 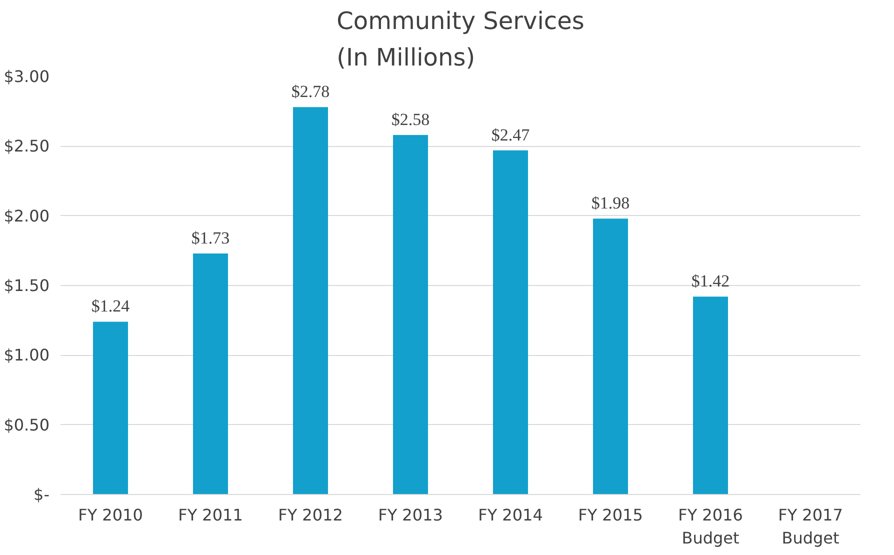 I want to click on data-label: $2.58, so click(x=410, y=120).